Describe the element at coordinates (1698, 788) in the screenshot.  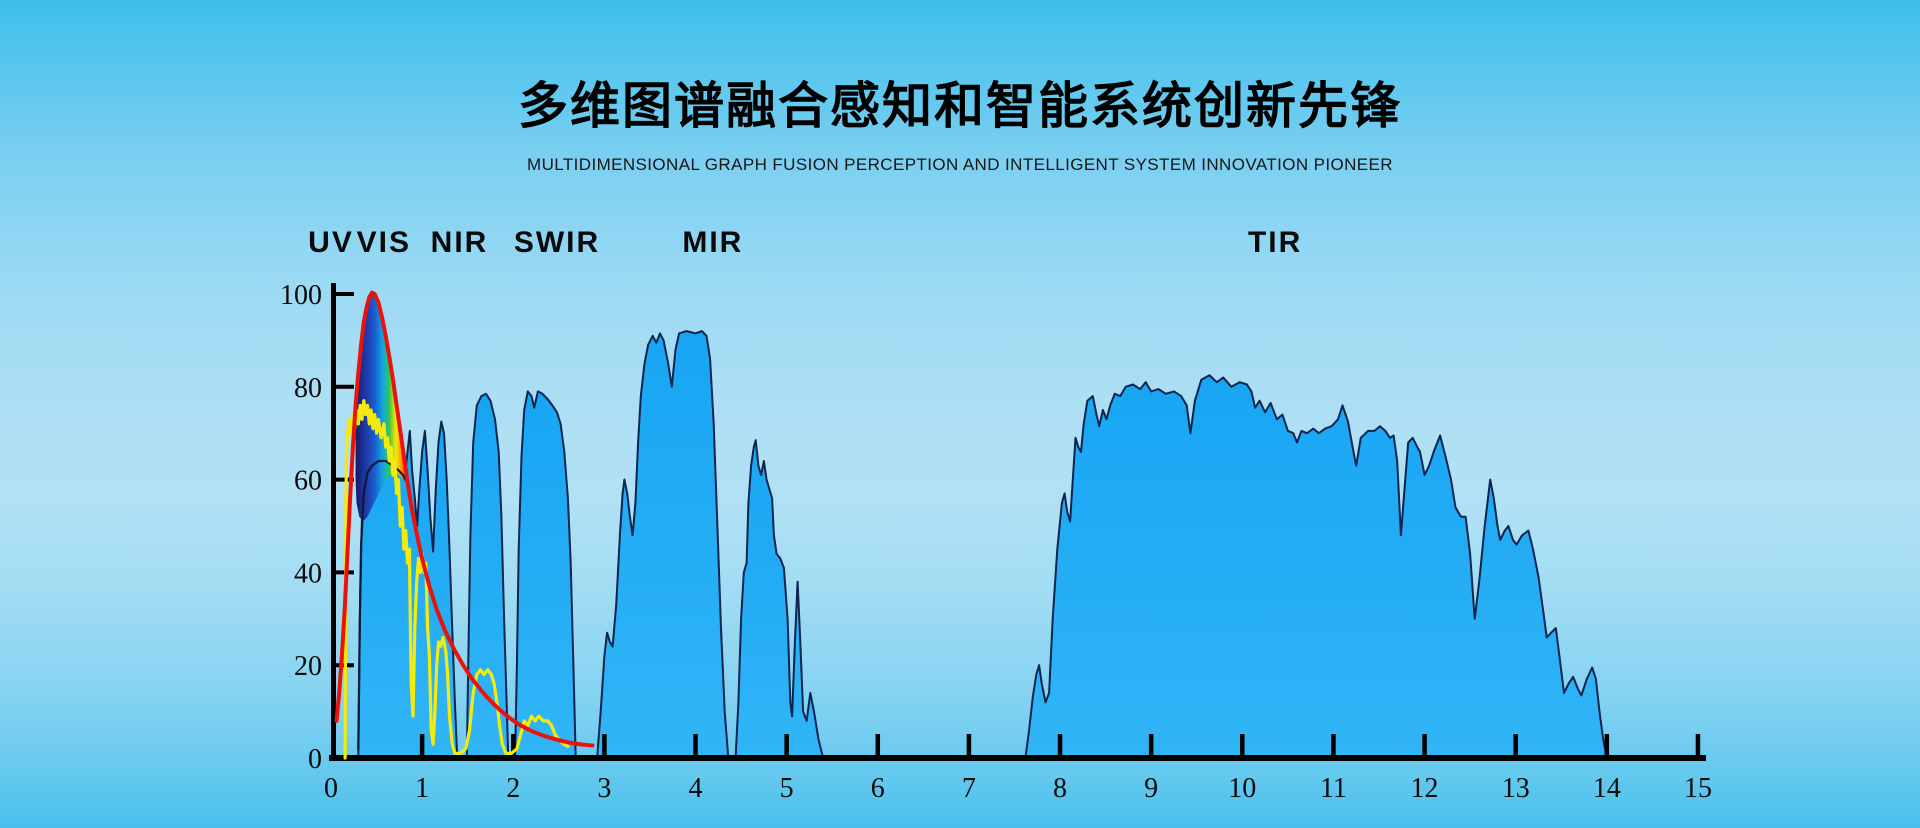
I see `x-tick-label: 15` at that location.